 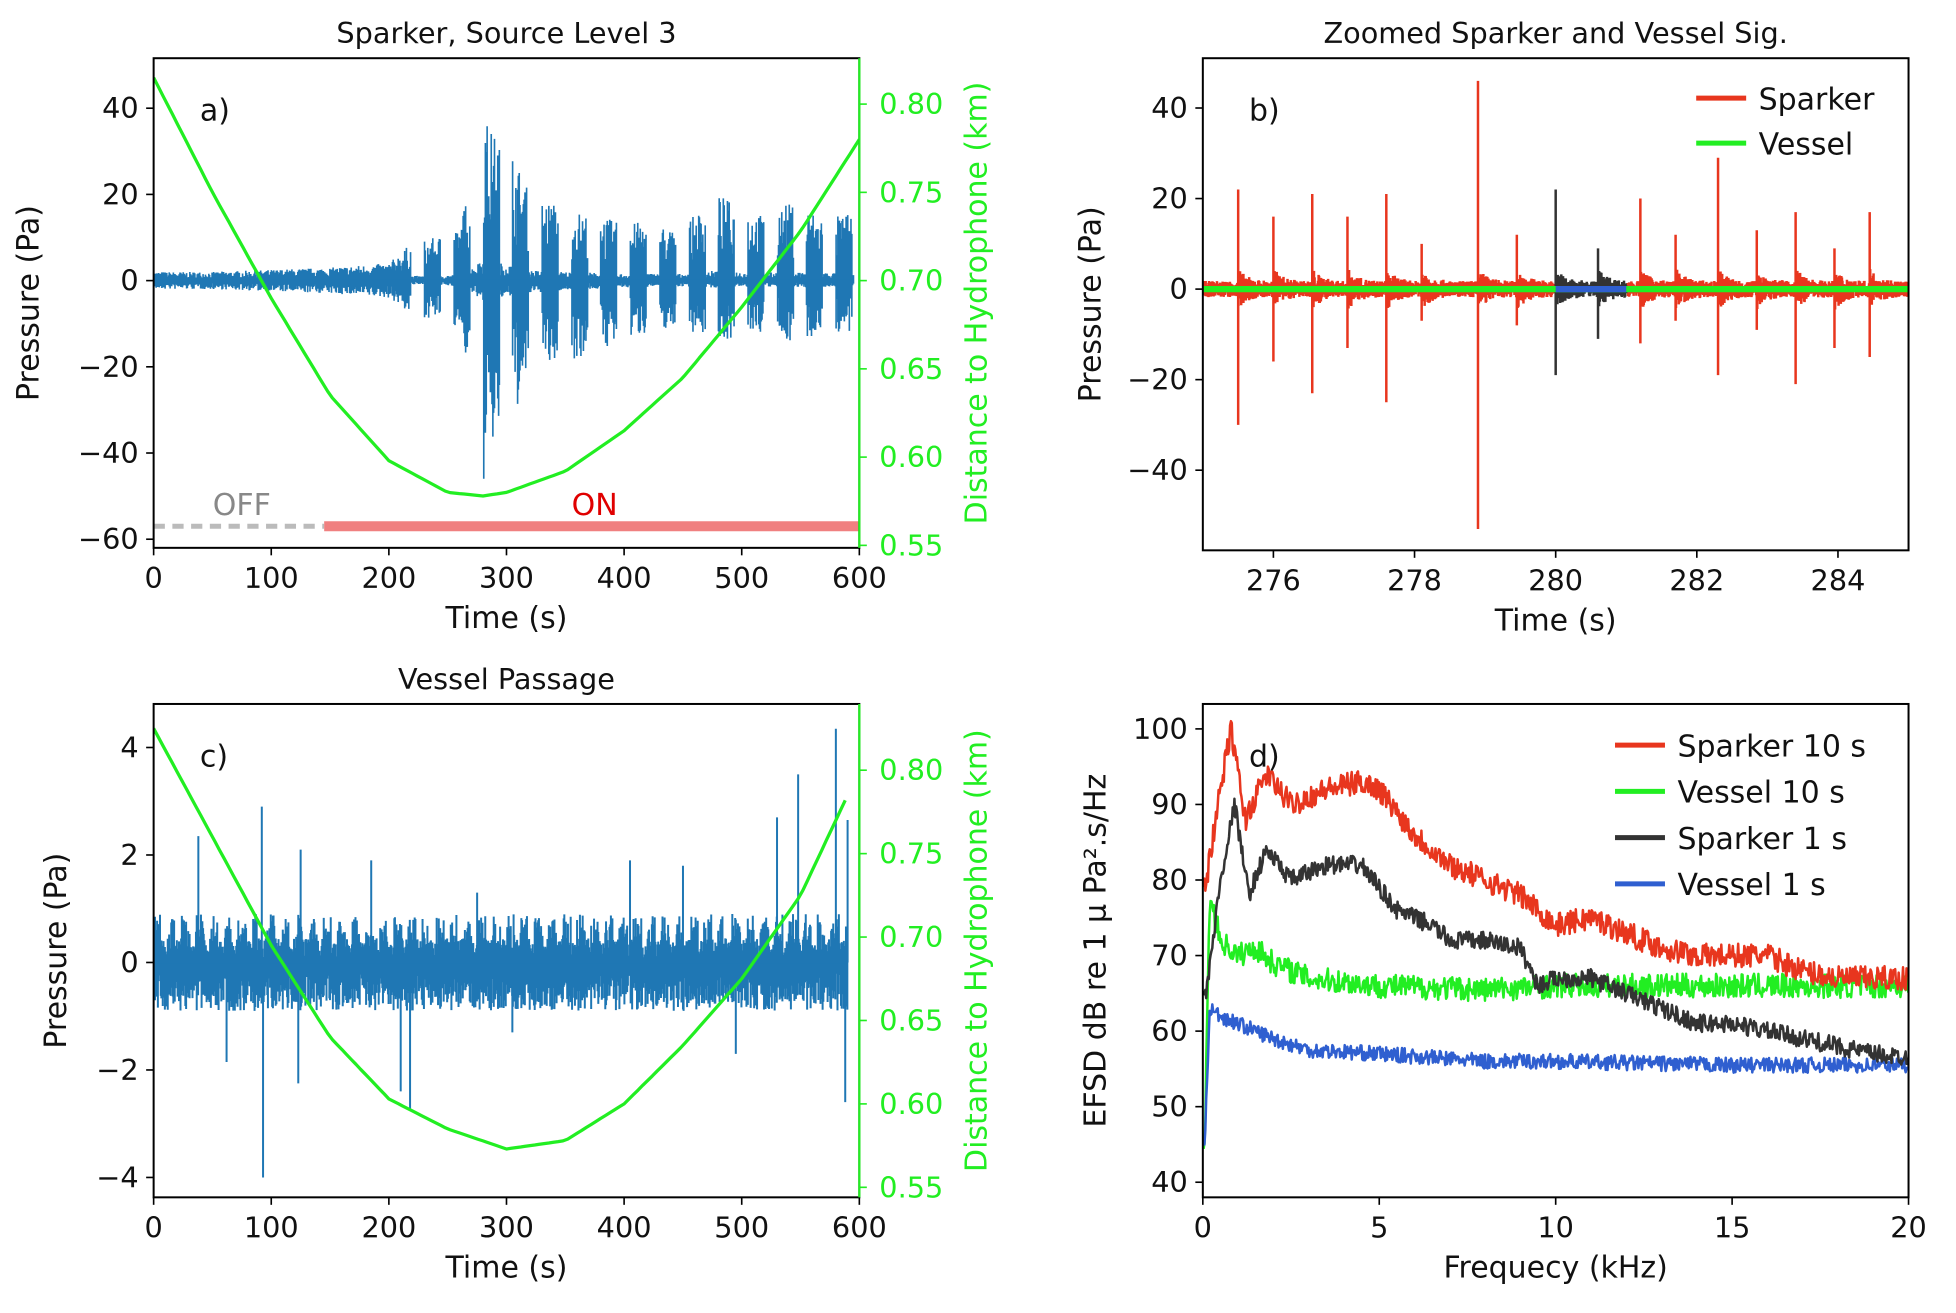 What do you see at coordinates (108, 539) in the screenshot?
I see `y-tick-label: −60` at bounding box center [108, 539].